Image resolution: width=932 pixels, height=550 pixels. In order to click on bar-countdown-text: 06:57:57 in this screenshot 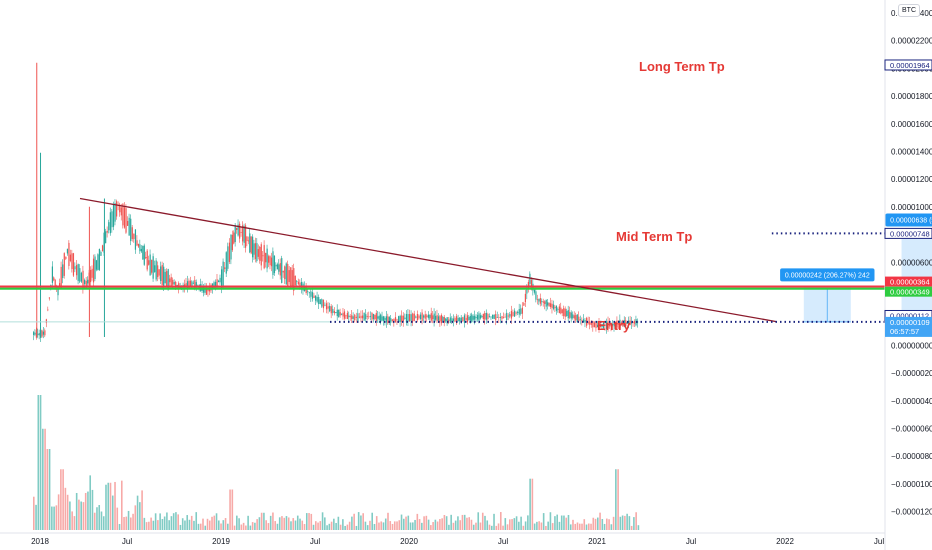, I will do `click(904, 331)`.